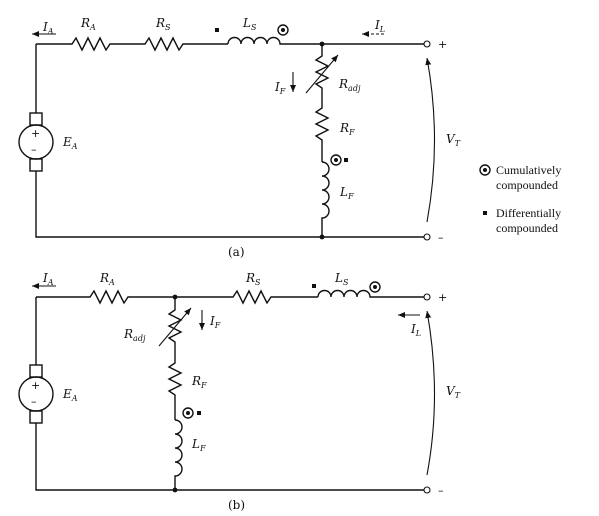 The height and width of the screenshot is (516, 599). What do you see at coordinates (528, 213) in the screenshot?
I see `legend-differential-line1: Differentially` at bounding box center [528, 213].